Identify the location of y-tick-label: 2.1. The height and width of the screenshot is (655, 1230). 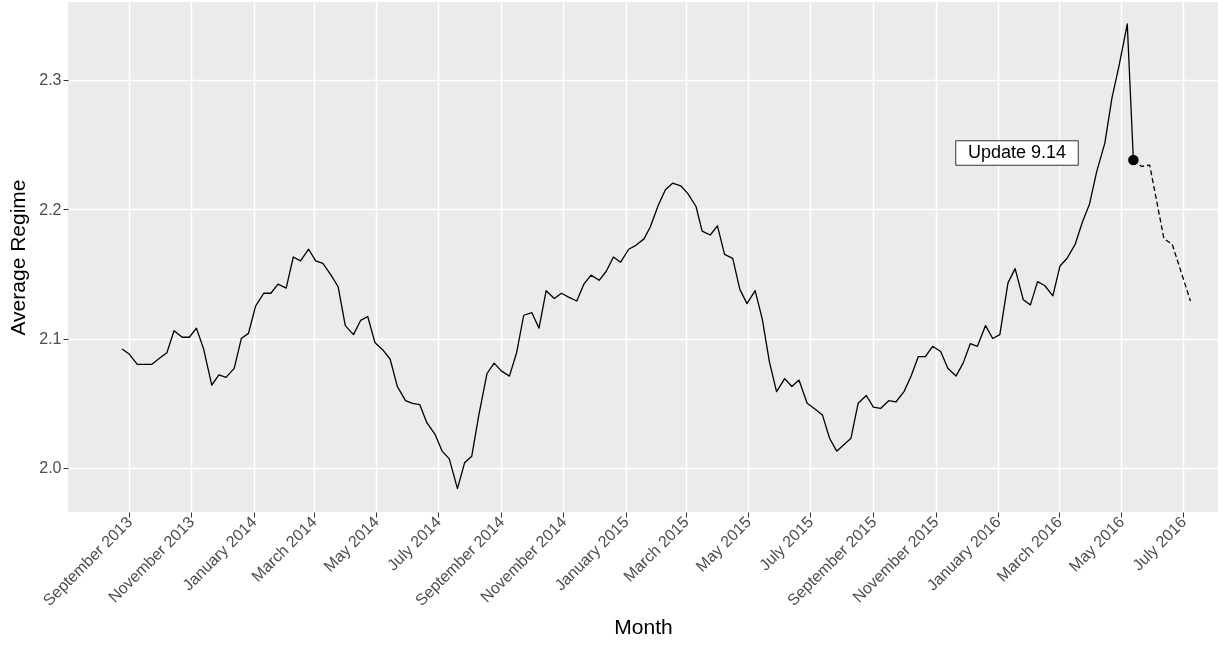
(50, 339).